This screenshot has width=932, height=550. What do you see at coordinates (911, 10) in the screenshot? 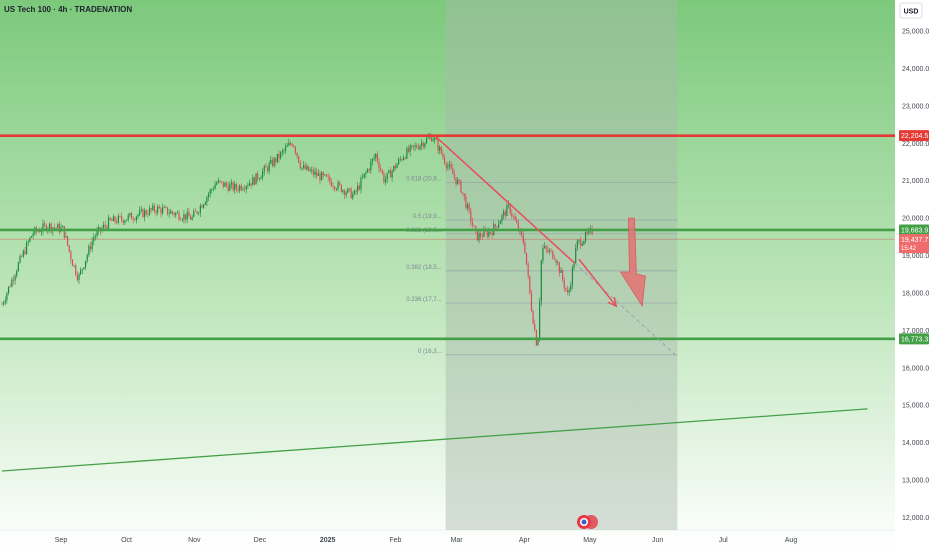
I see `currency-button: USD` at bounding box center [911, 10].